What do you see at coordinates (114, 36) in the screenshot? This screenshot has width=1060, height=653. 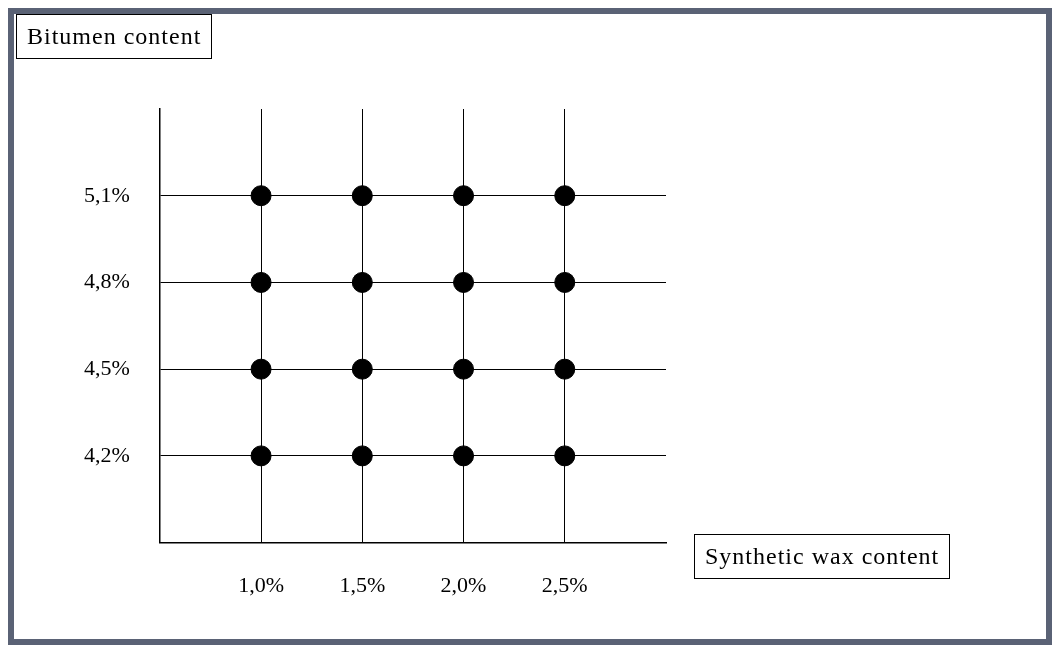 I see `y-axis-title: Bitumen content` at bounding box center [114, 36].